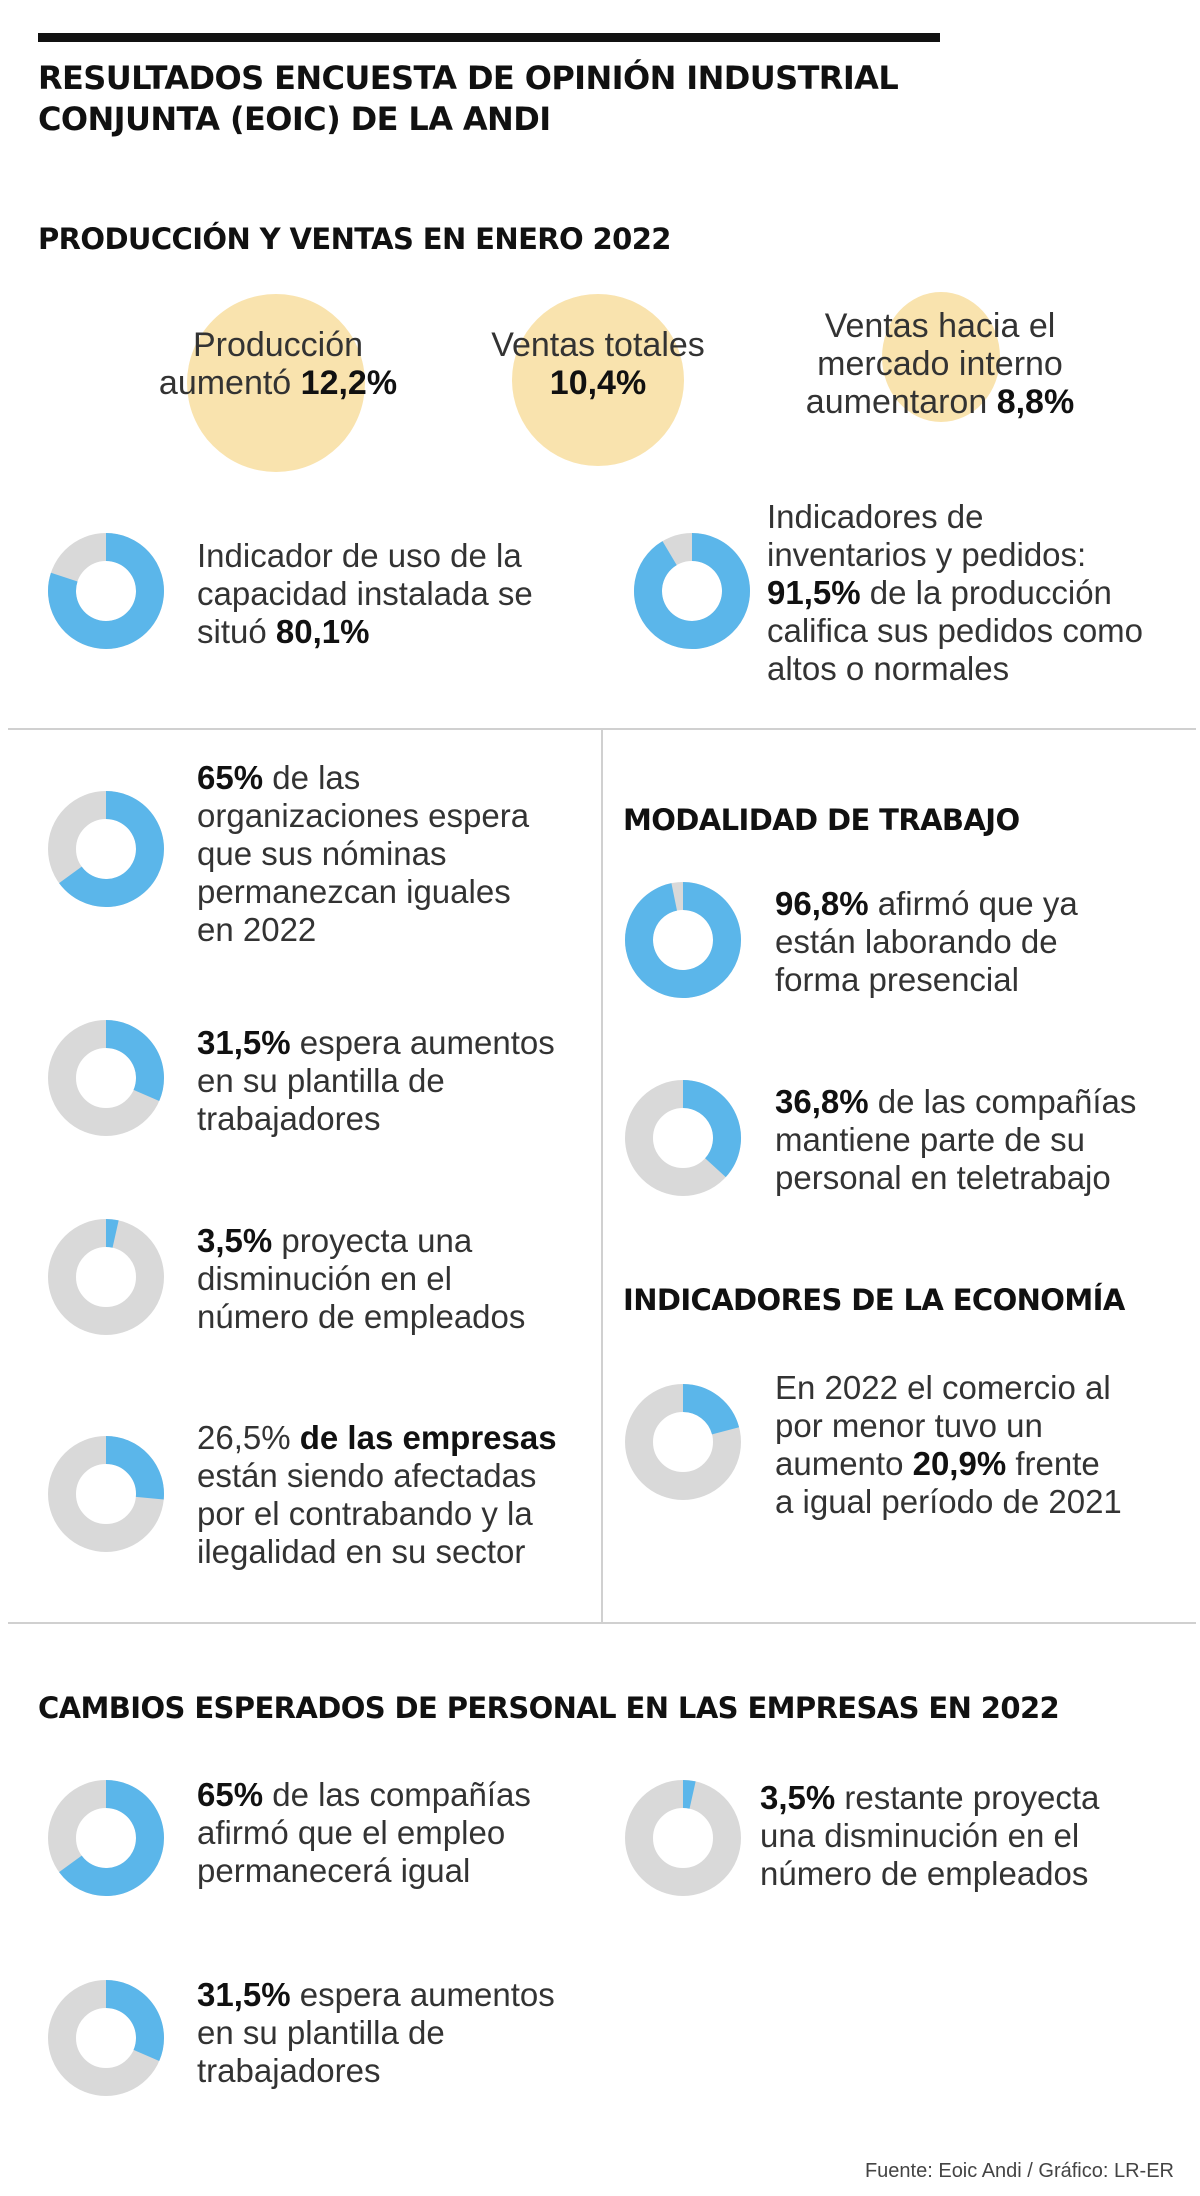 The height and width of the screenshot is (2196, 1200). I want to click on donut-segment-comercio, so click(711, 1410).